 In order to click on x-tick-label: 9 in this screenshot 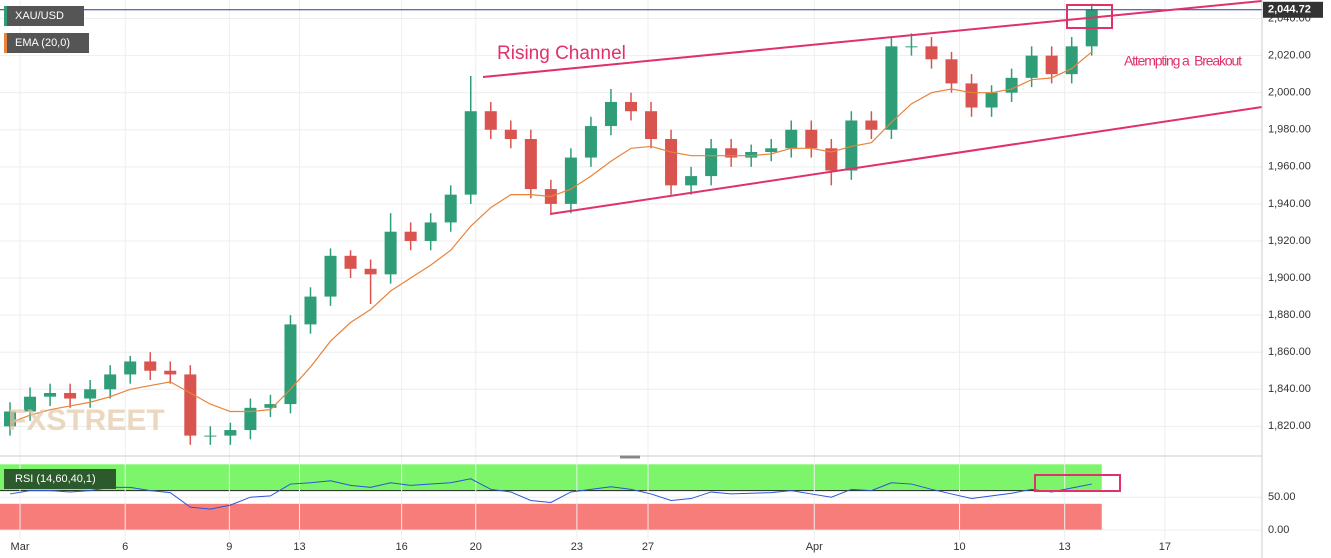, I will do `click(229, 547)`.